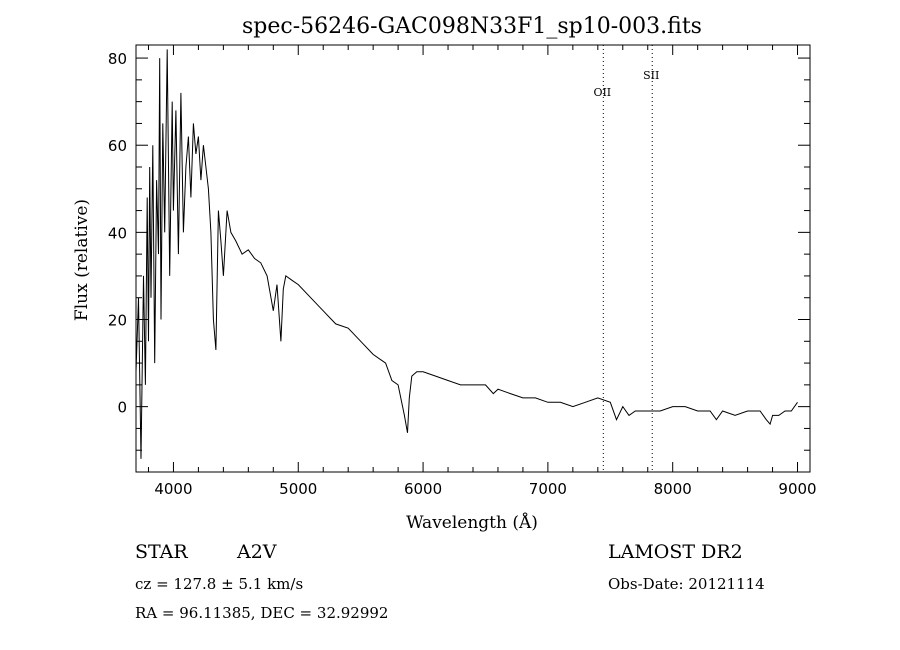  Describe the element at coordinates (161, 552) in the screenshot. I see `object-type: STAR` at that location.